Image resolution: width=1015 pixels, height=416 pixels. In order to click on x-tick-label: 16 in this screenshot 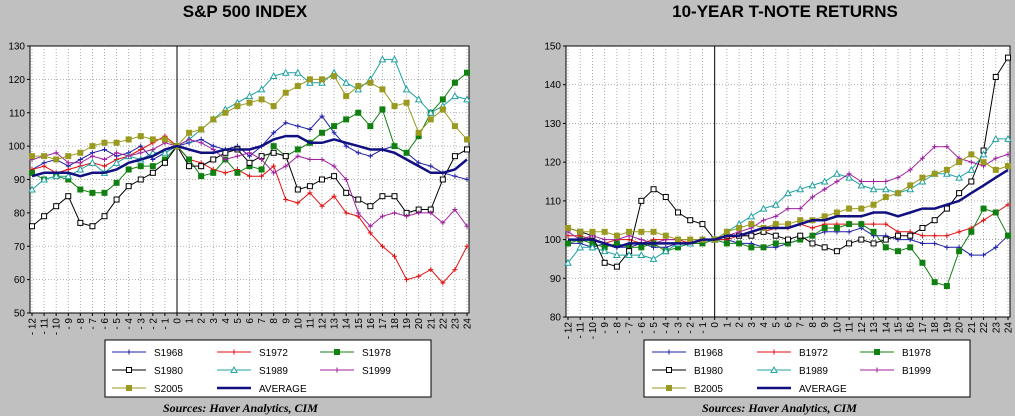, I will do `click(371, 324)`.